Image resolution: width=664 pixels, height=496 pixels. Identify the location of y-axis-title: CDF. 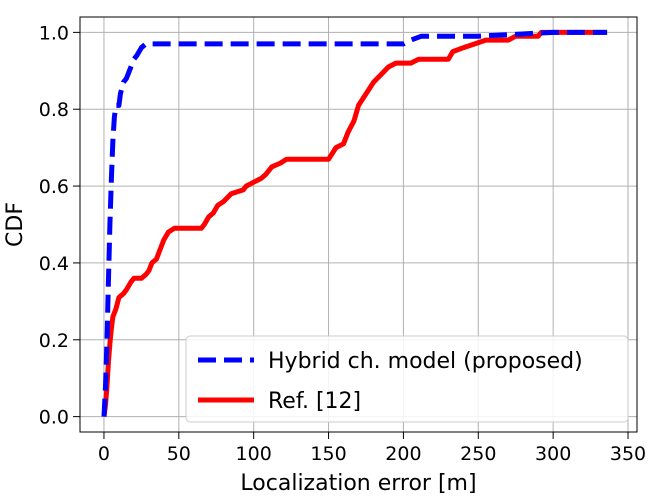
(15, 224).